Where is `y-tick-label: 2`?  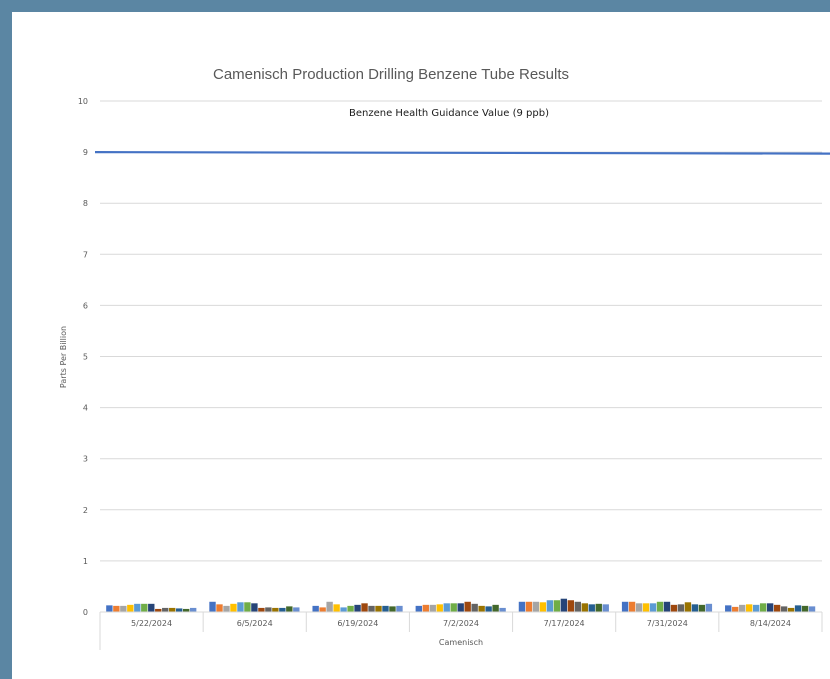 y-tick-label: 2 is located at coordinates (85, 510).